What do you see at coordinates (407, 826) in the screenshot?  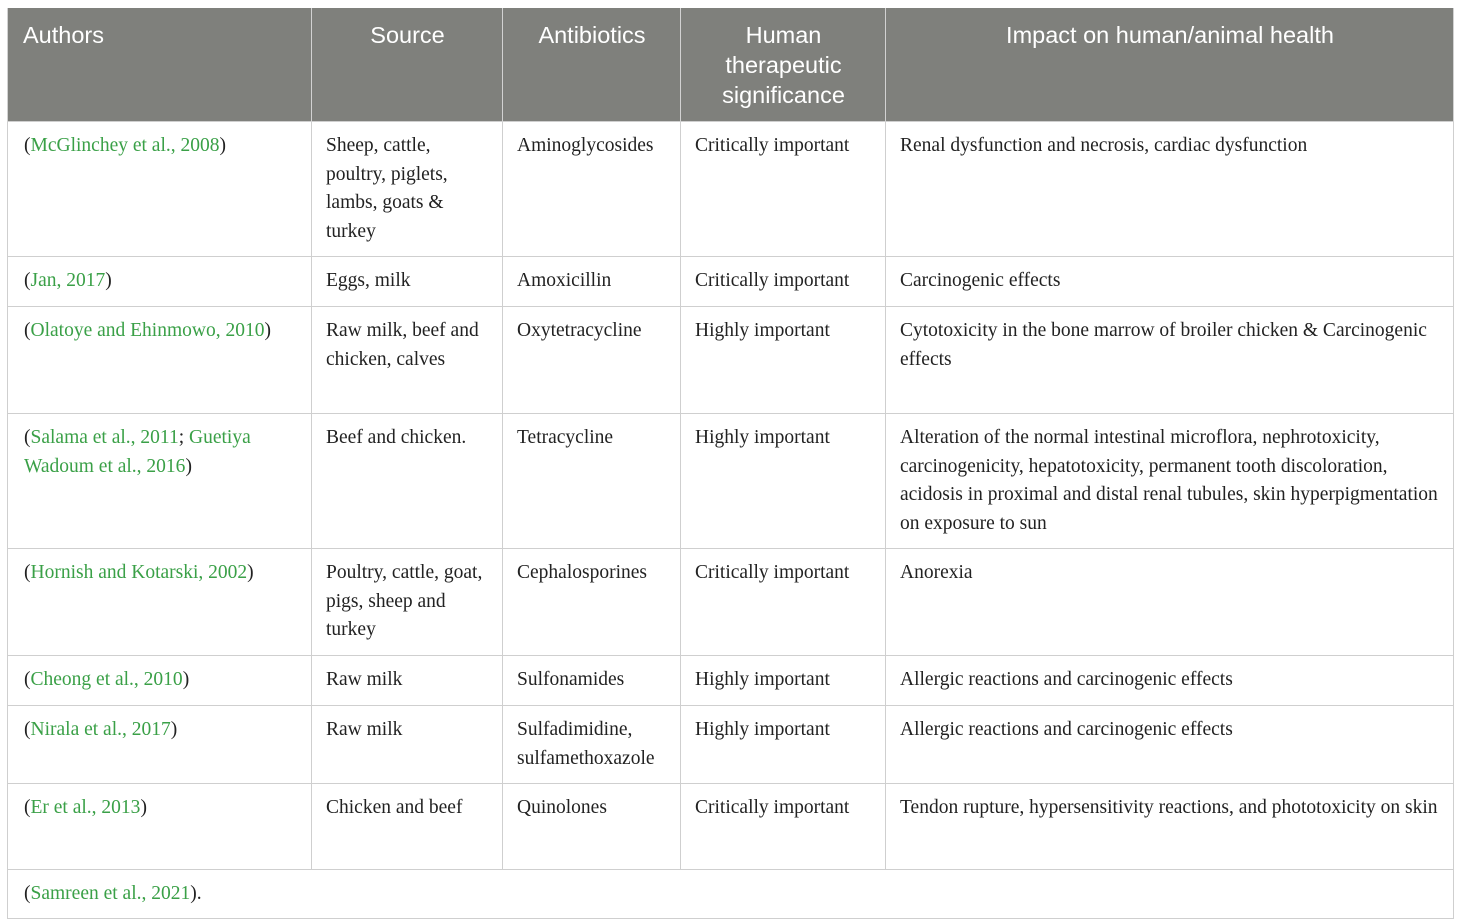 I see `source-cell: Chicken and beef` at bounding box center [407, 826].